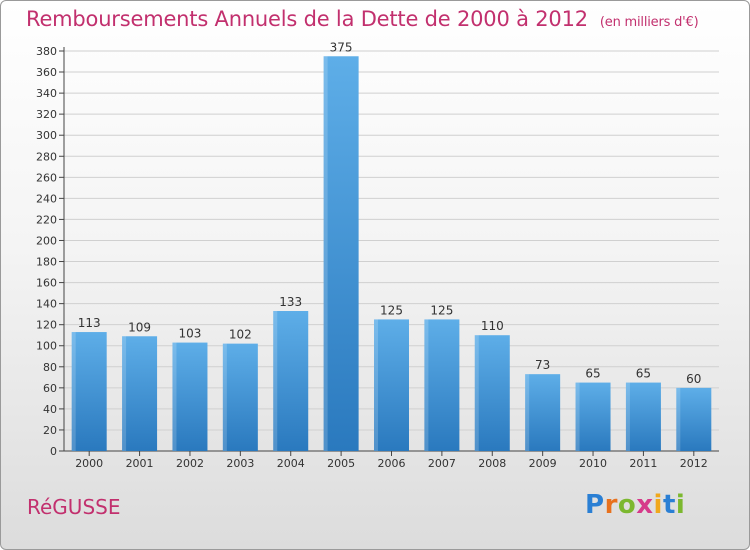 The image size is (750, 550). What do you see at coordinates (593, 463) in the screenshot?
I see `x-tick-label: 2010` at bounding box center [593, 463].